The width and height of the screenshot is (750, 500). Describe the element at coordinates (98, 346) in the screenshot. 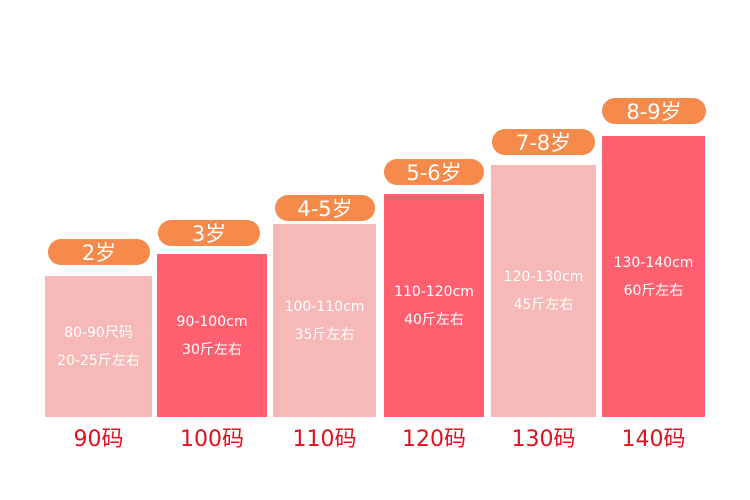

I see `size-bar: 80-90尺码 20-25斤左右` at that location.